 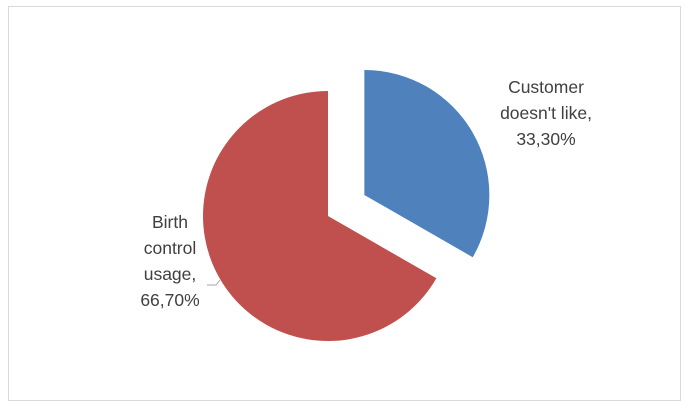 I want to click on data-label-line: doesn't like,, so click(x=546, y=113).